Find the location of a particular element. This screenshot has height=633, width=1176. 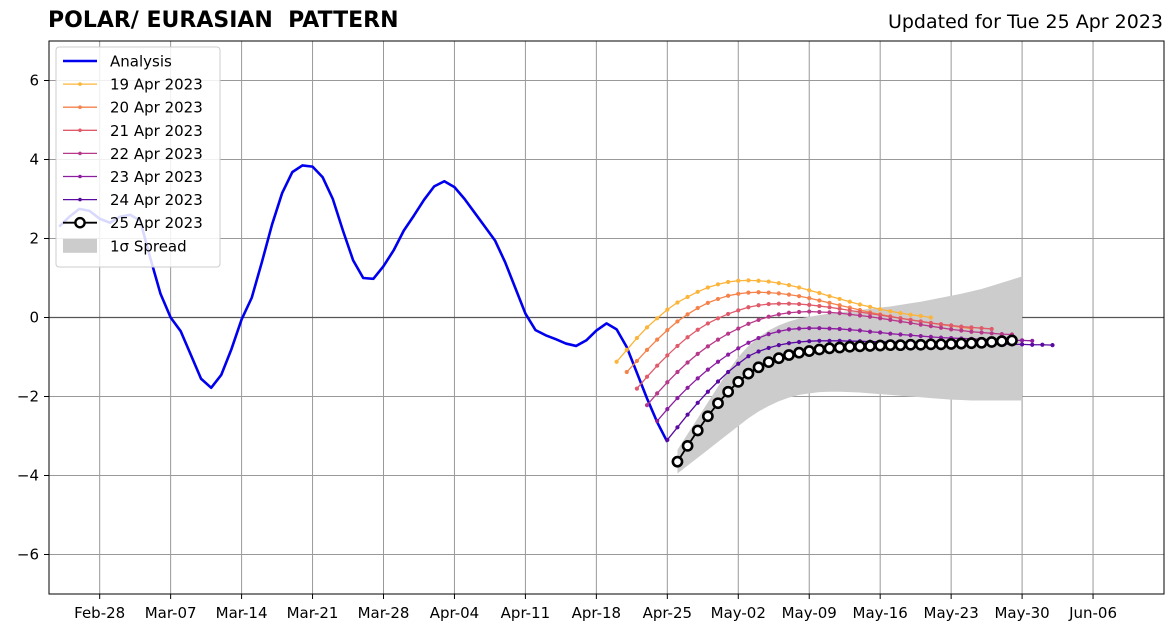

legend-label: 24 Apr 2023 is located at coordinates (156, 200).